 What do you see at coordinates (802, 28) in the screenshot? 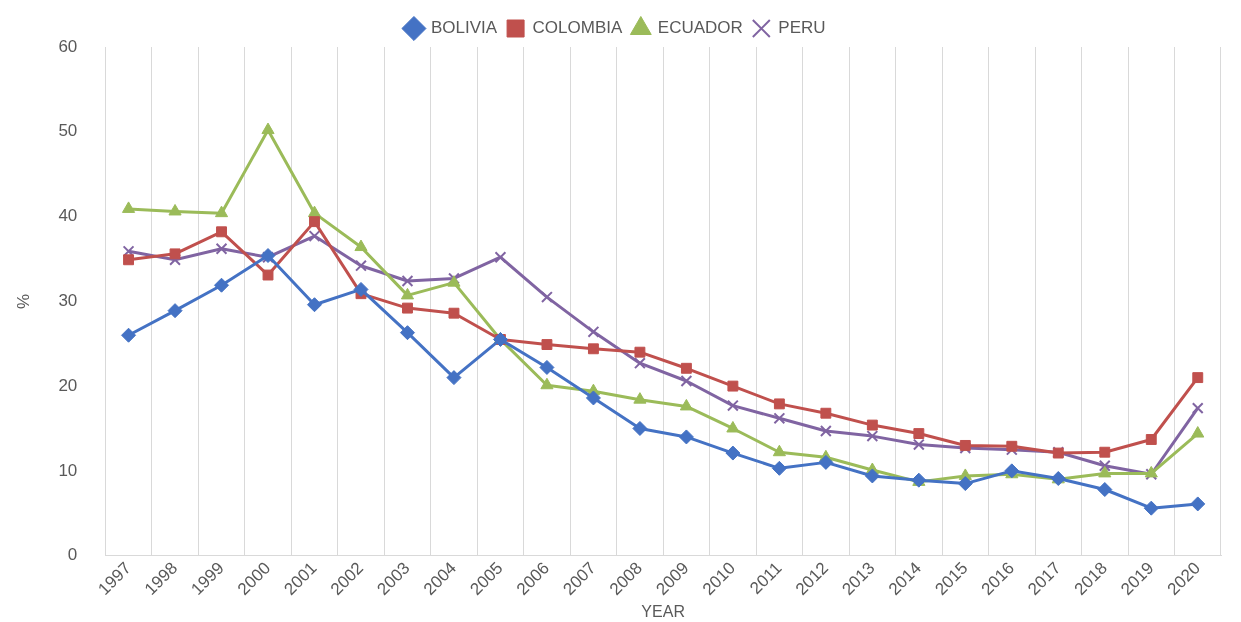
I see `legend-label: PERU` at bounding box center [802, 28].